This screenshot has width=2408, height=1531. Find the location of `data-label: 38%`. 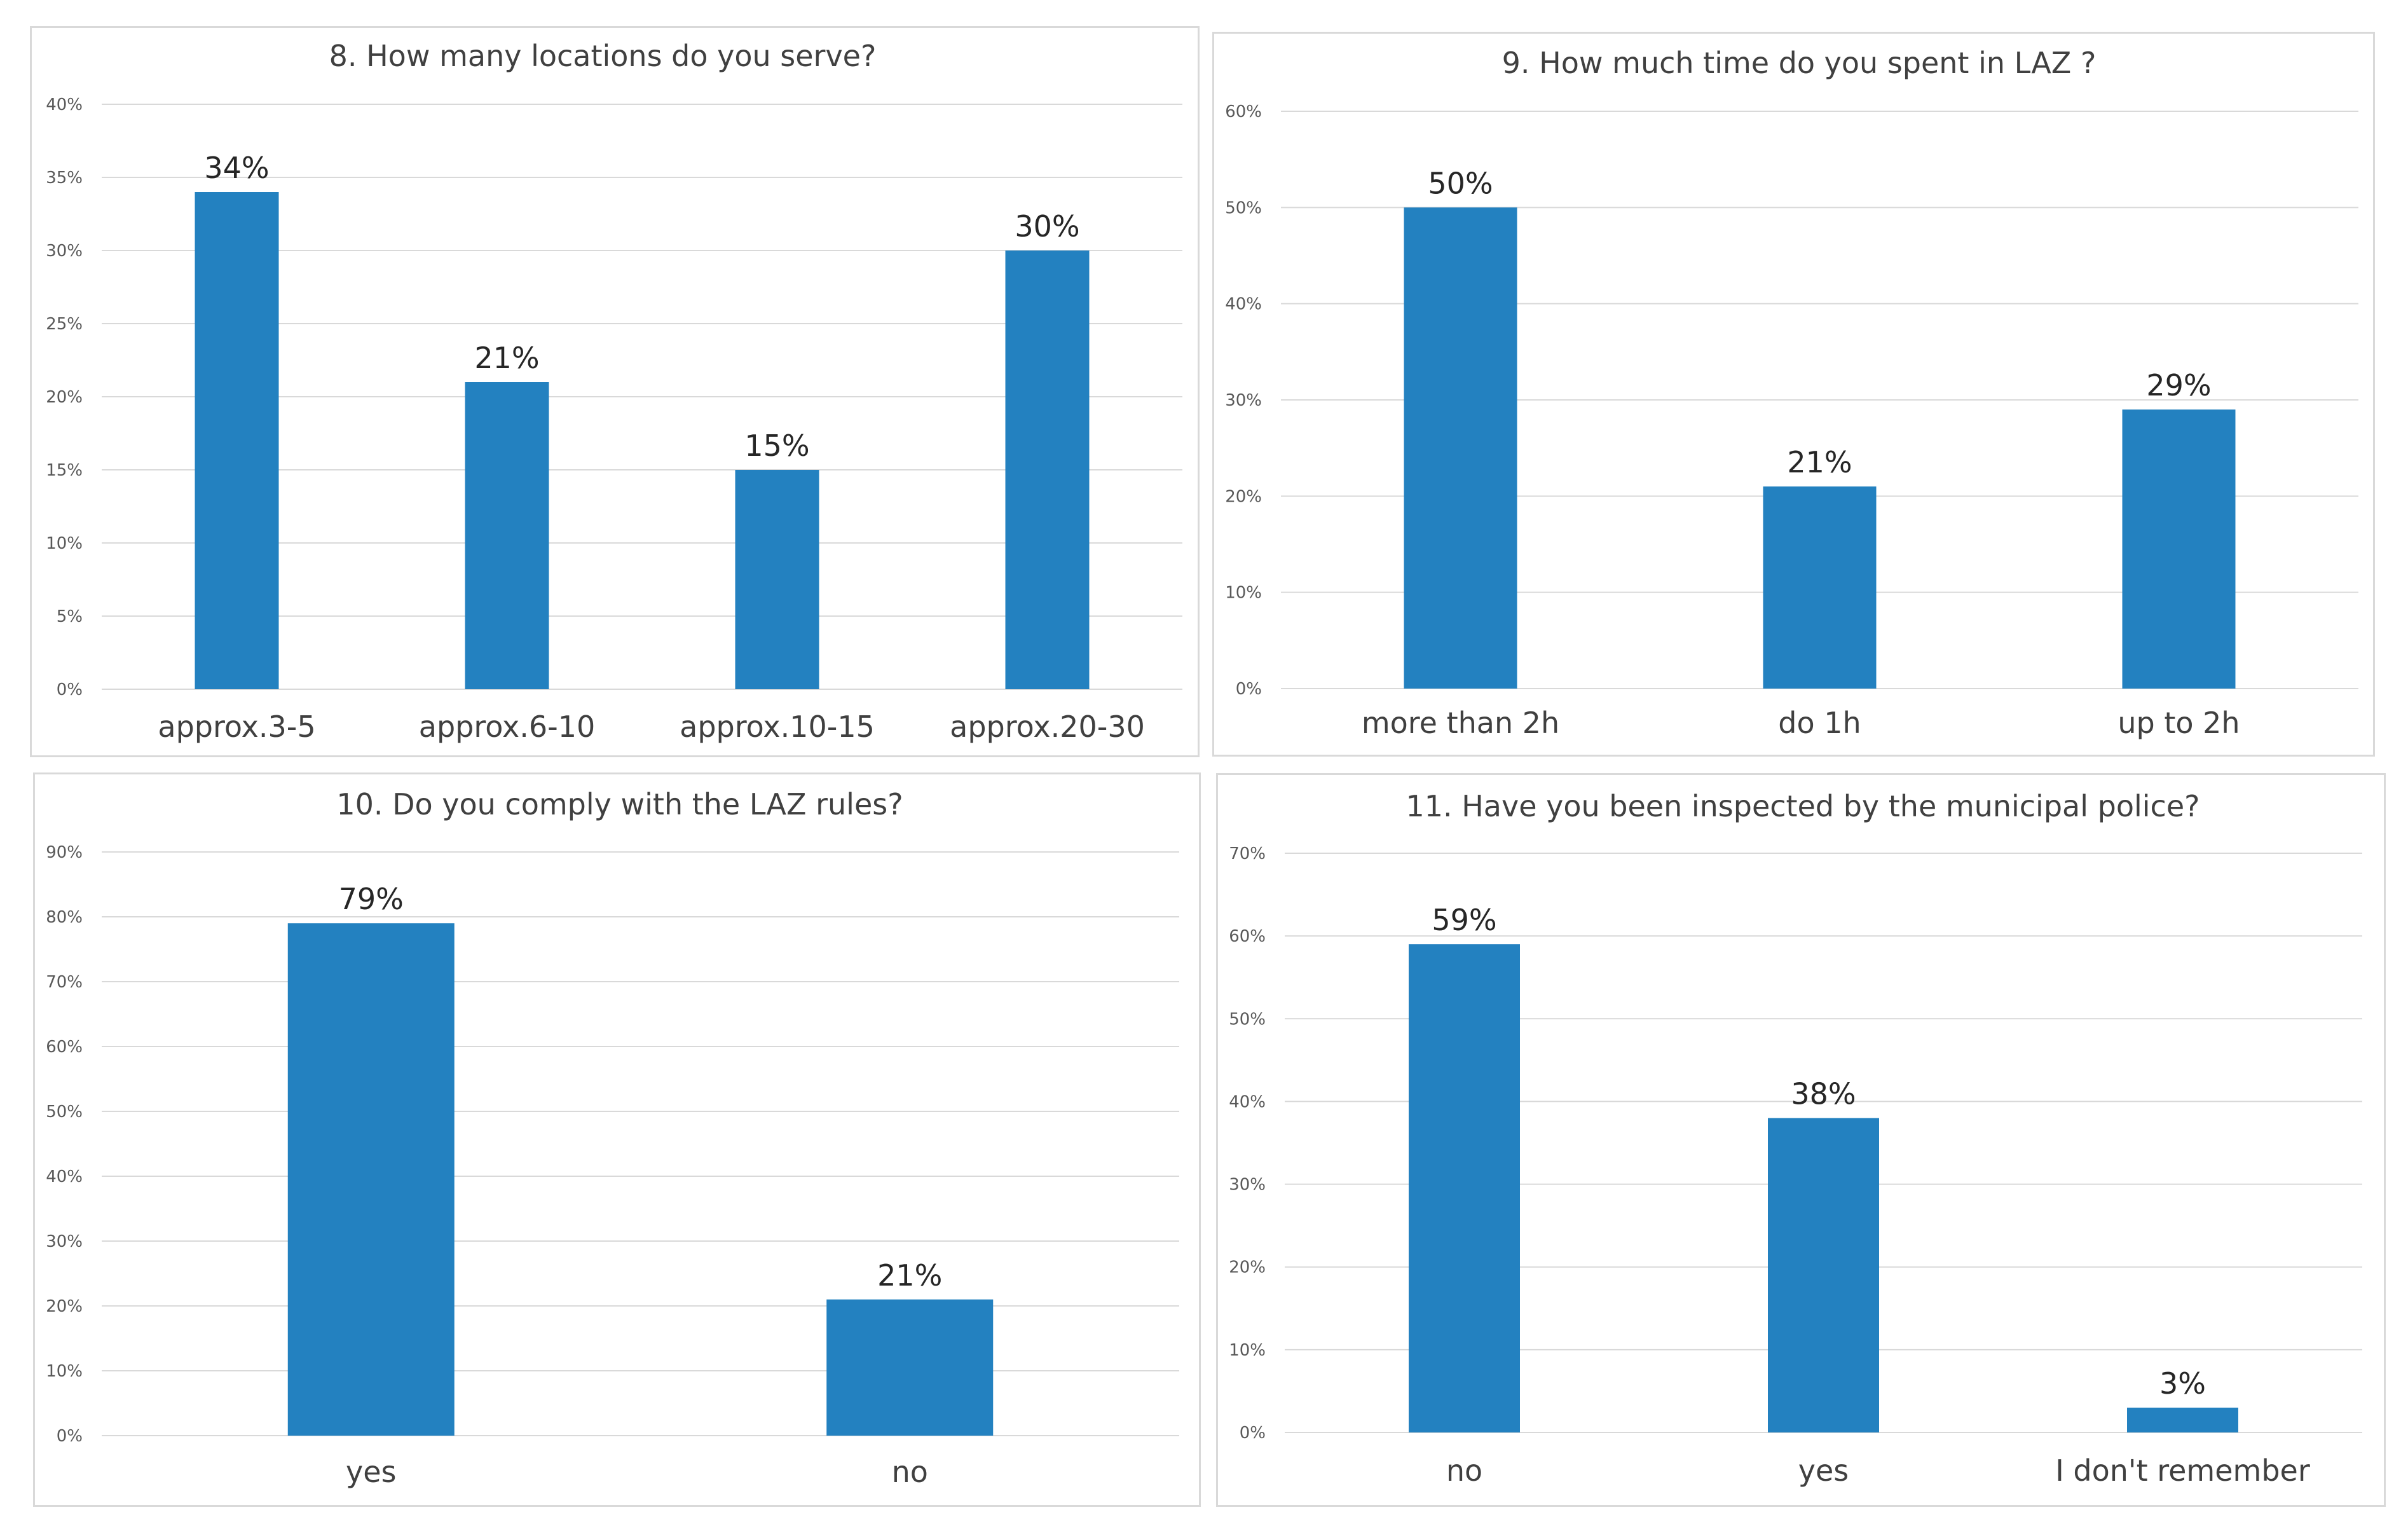

data-label: 38% is located at coordinates (1823, 1093).